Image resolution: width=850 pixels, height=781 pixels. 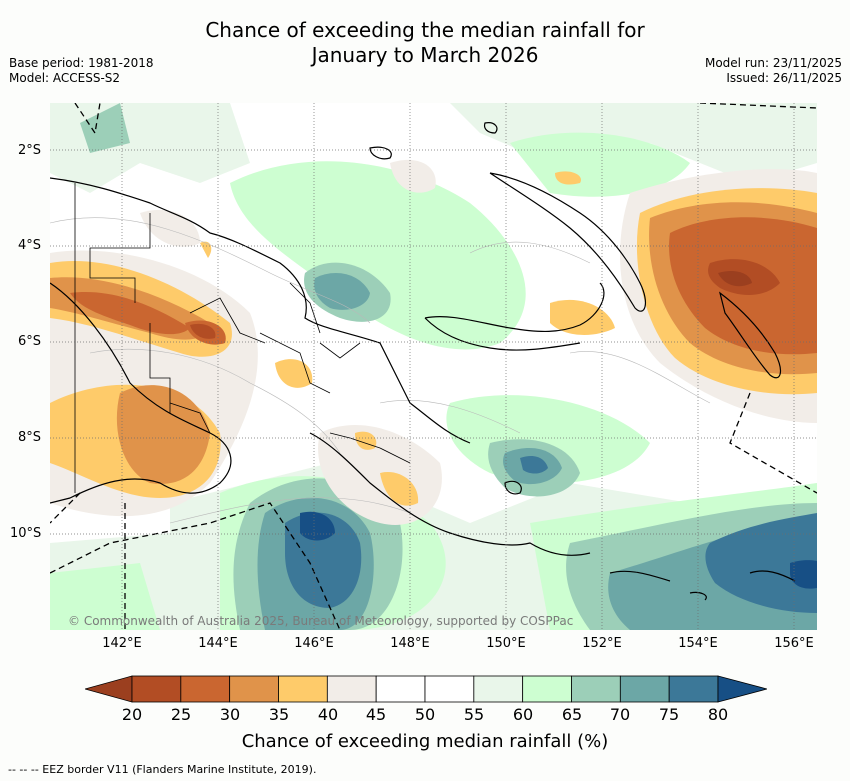 I want to click on papuan-peninsula, so click(x=450, y=494).